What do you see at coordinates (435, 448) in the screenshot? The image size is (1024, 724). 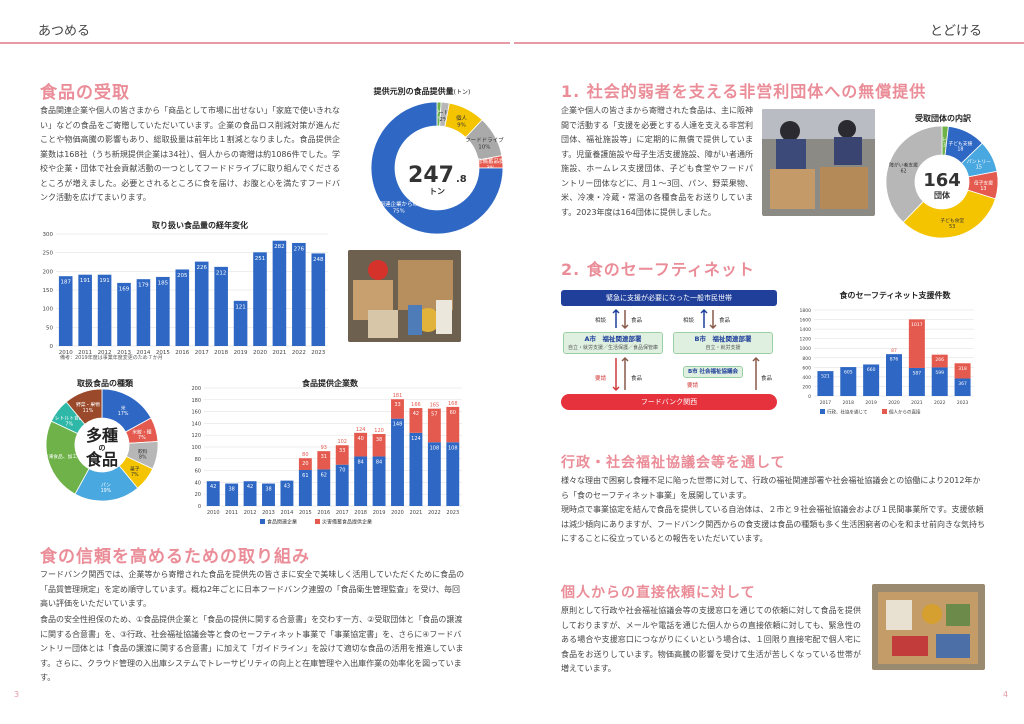 I see `bar-label-0-2022: 108` at bounding box center [435, 448].